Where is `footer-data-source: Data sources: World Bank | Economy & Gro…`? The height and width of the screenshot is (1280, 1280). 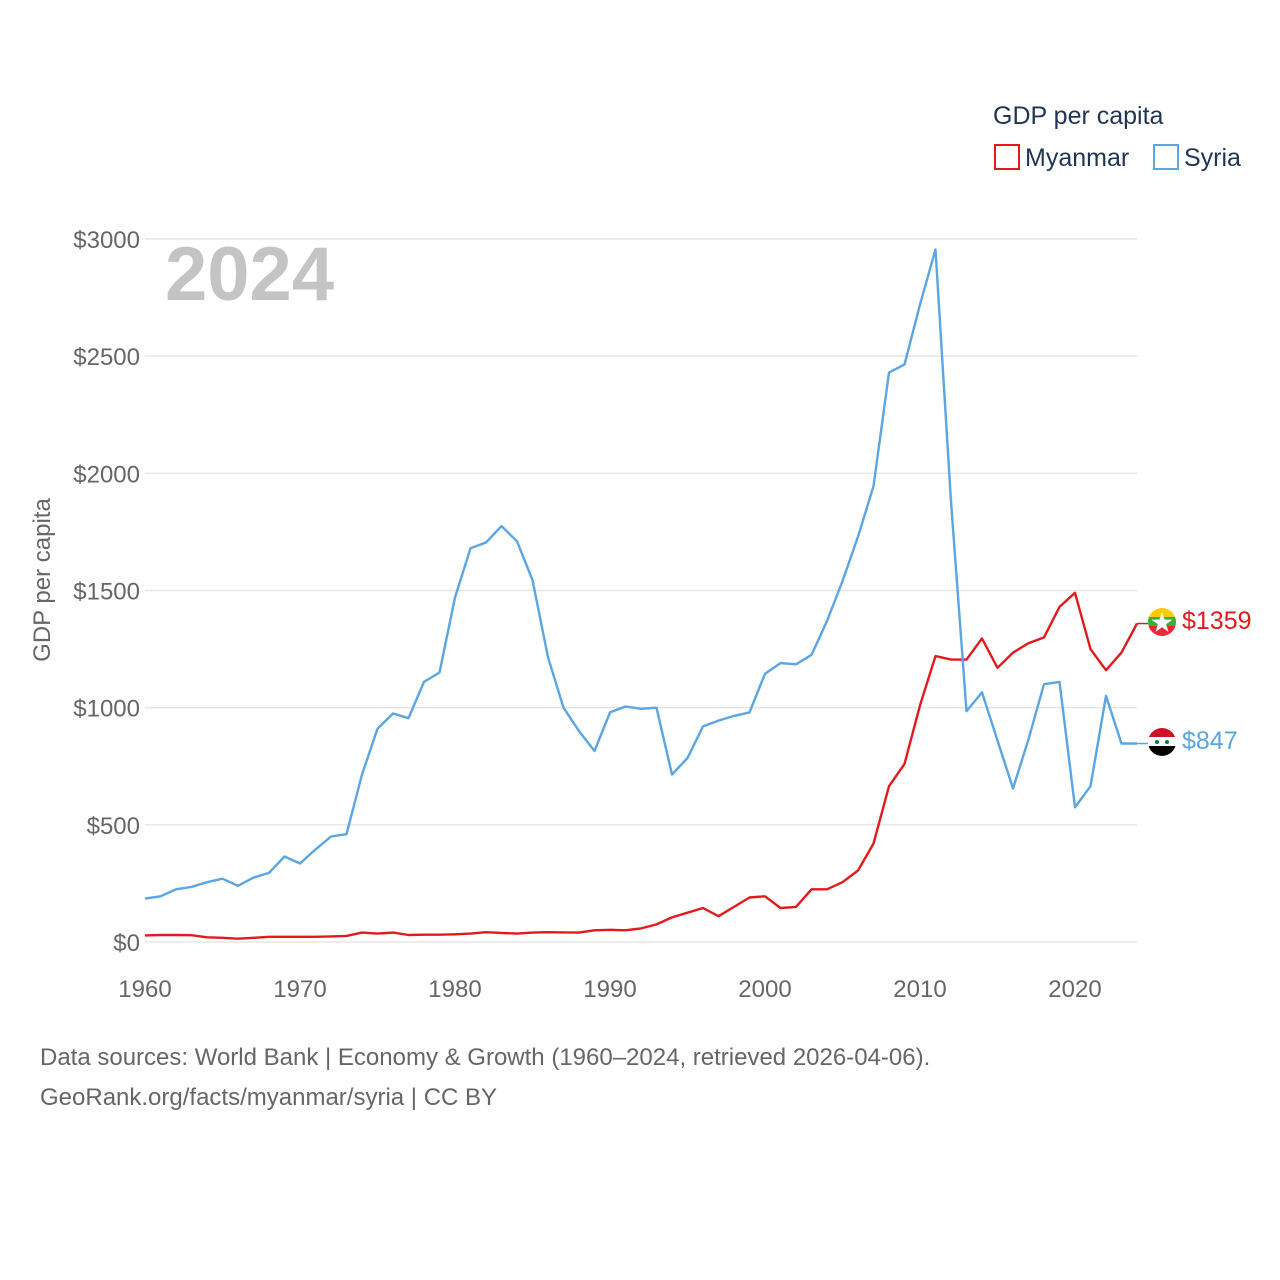
footer-data-source: Data sources: World Bank | Economy & Gro… is located at coordinates (485, 1057).